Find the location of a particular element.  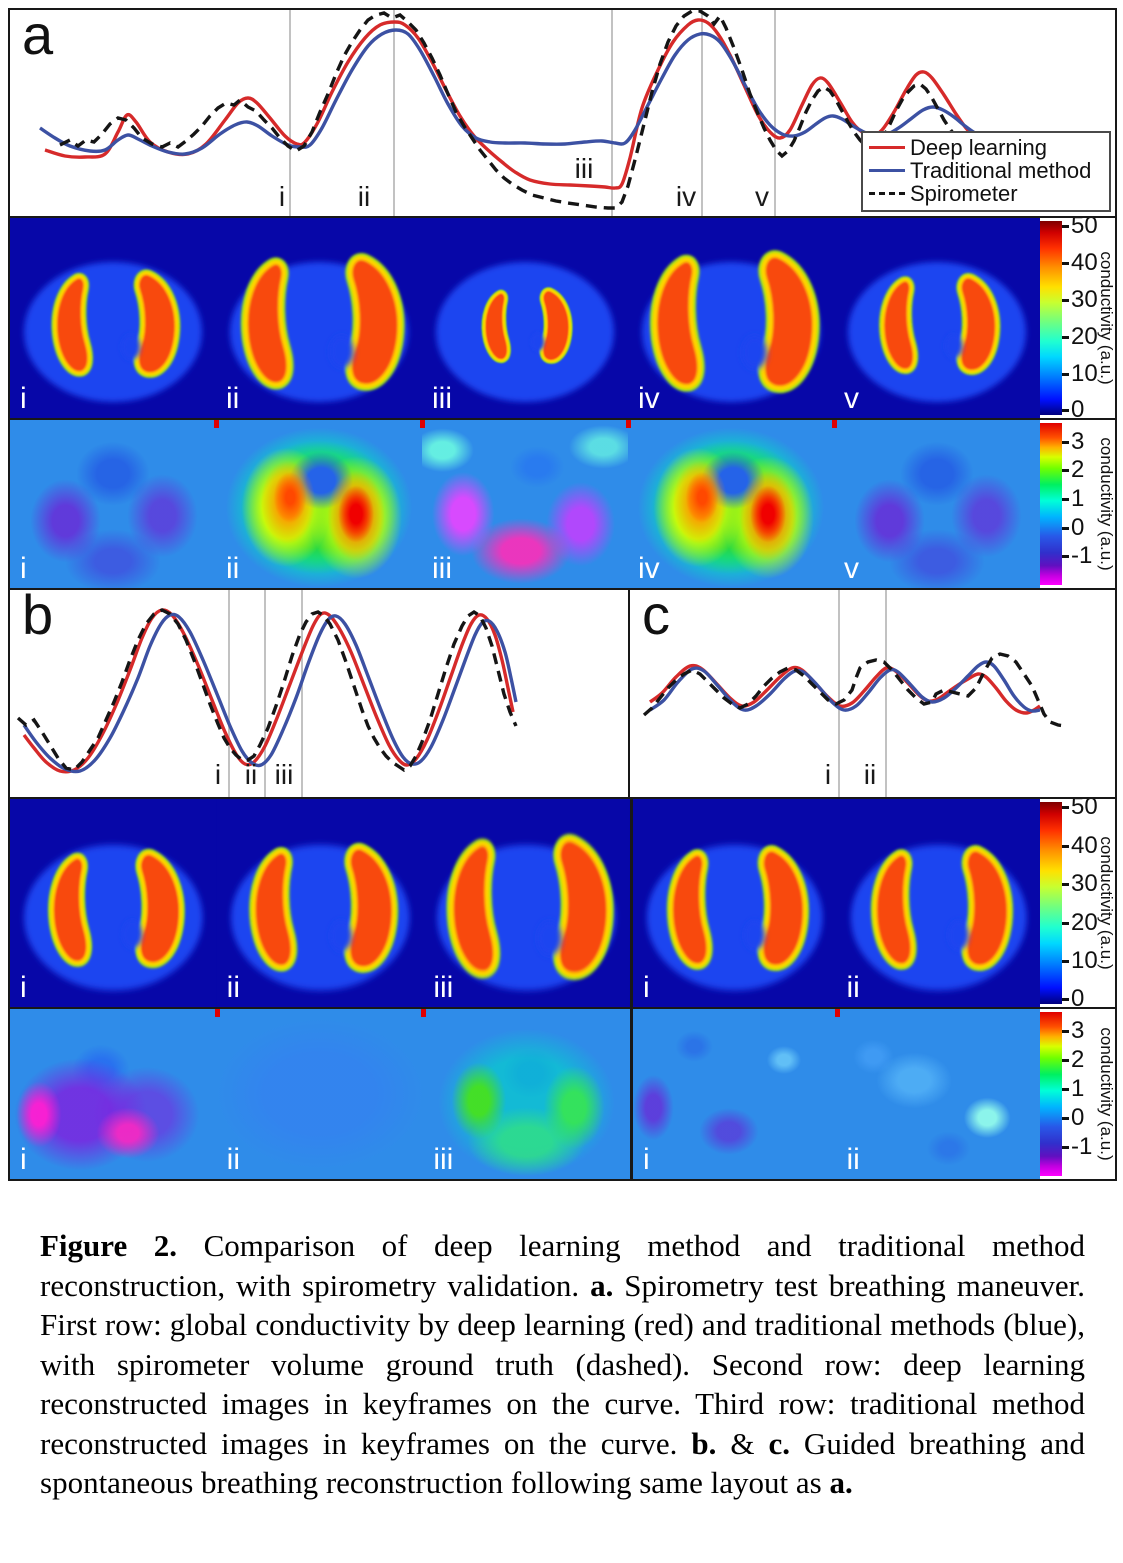

image-strip: i ii iii iv v is located at coordinates (525, 504).